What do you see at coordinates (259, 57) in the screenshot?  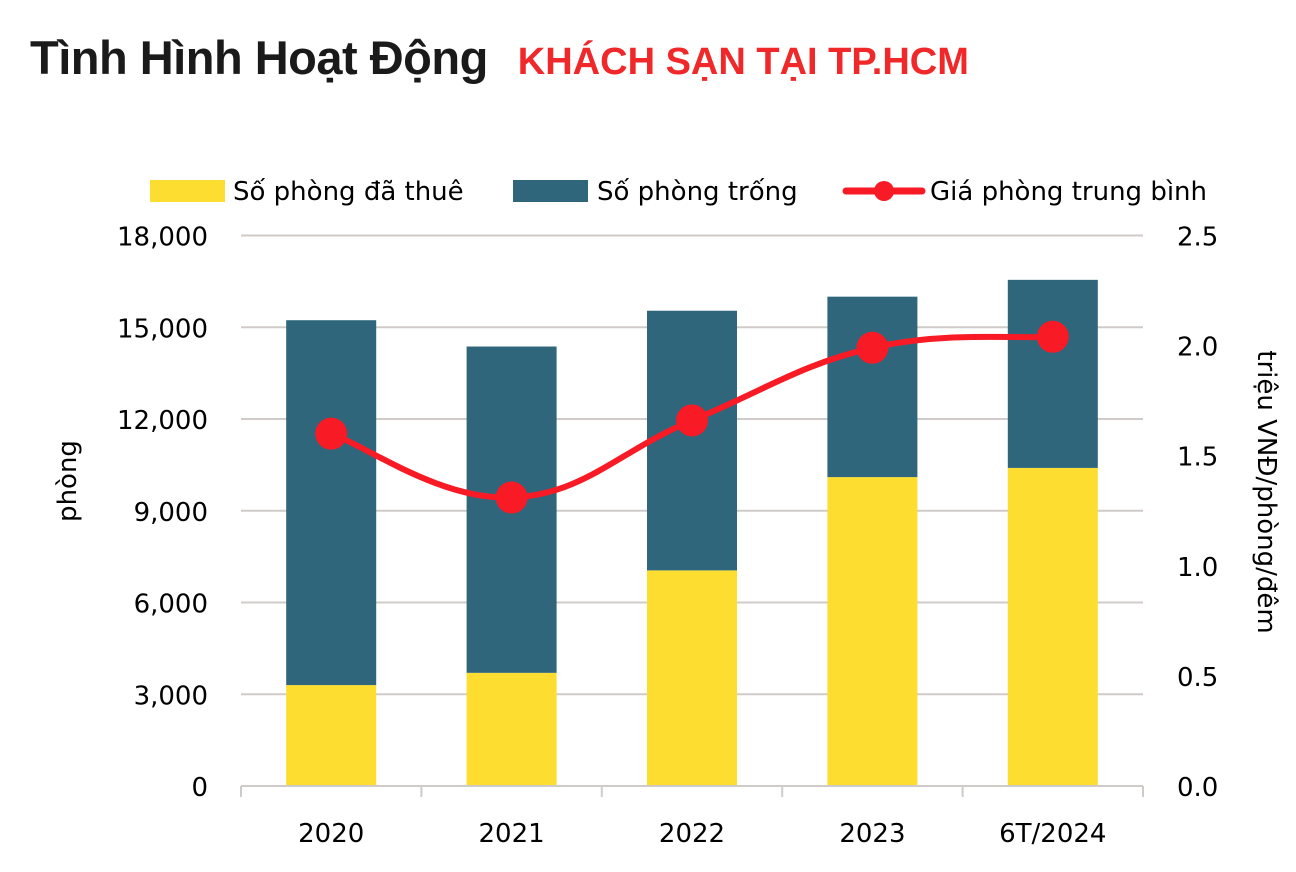 I see `chart-title: Tình Hình Hoạt Động` at bounding box center [259, 57].